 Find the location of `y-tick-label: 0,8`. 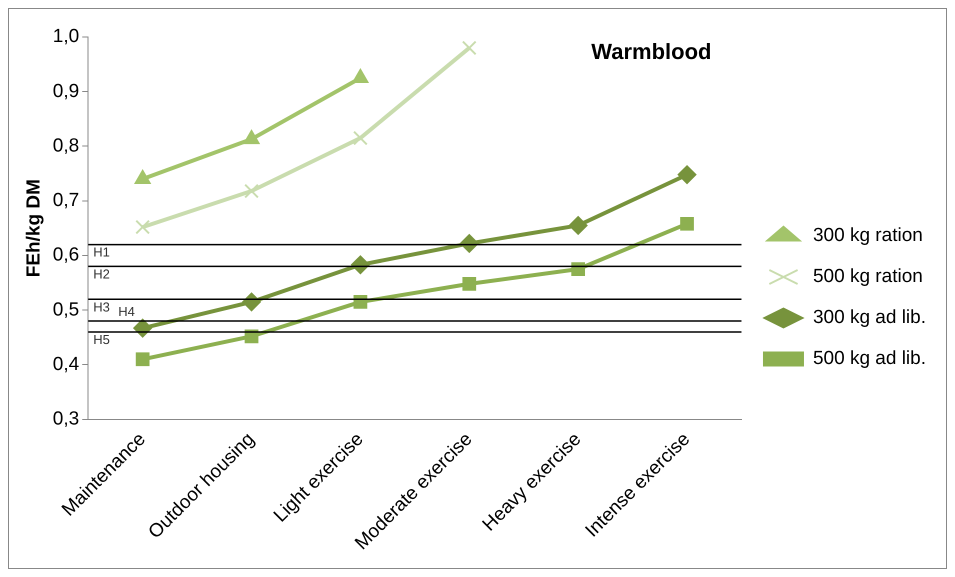

y-tick-label: 0,8 is located at coordinates (66, 145).